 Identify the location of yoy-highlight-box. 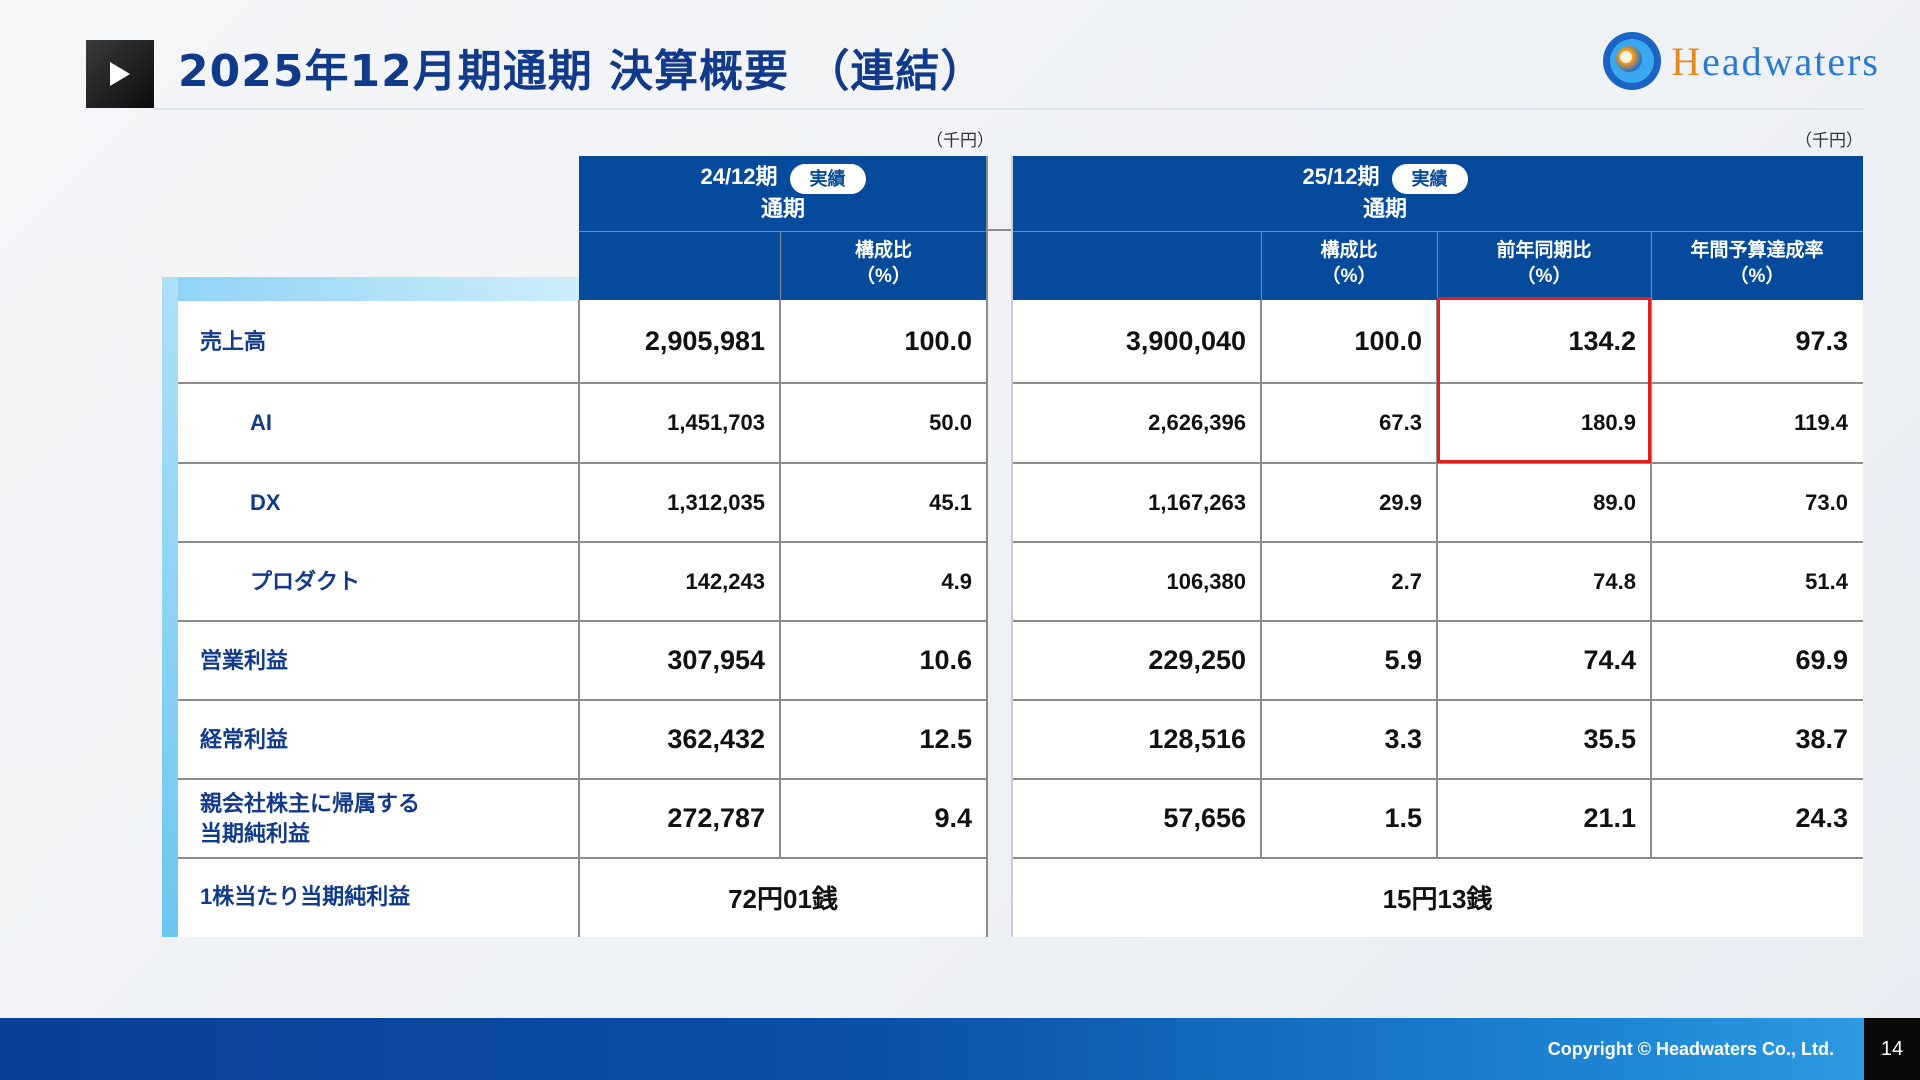
(1544, 380).